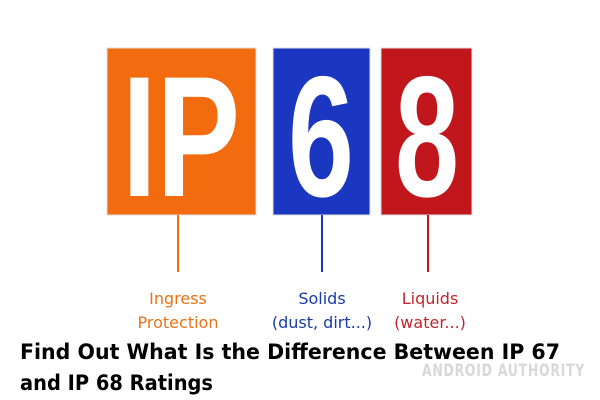 Image resolution: width=600 pixels, height=400 pixels. I want to click on label: (dust, dirt...), so click(322, 322).